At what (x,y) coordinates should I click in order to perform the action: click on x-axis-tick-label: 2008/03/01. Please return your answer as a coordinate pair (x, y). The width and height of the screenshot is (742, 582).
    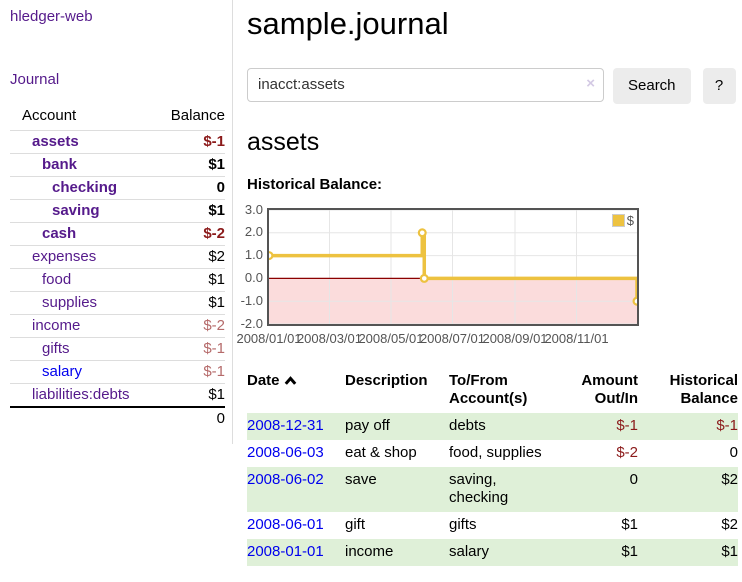
    Looking at the image, I should click on (329, 338).